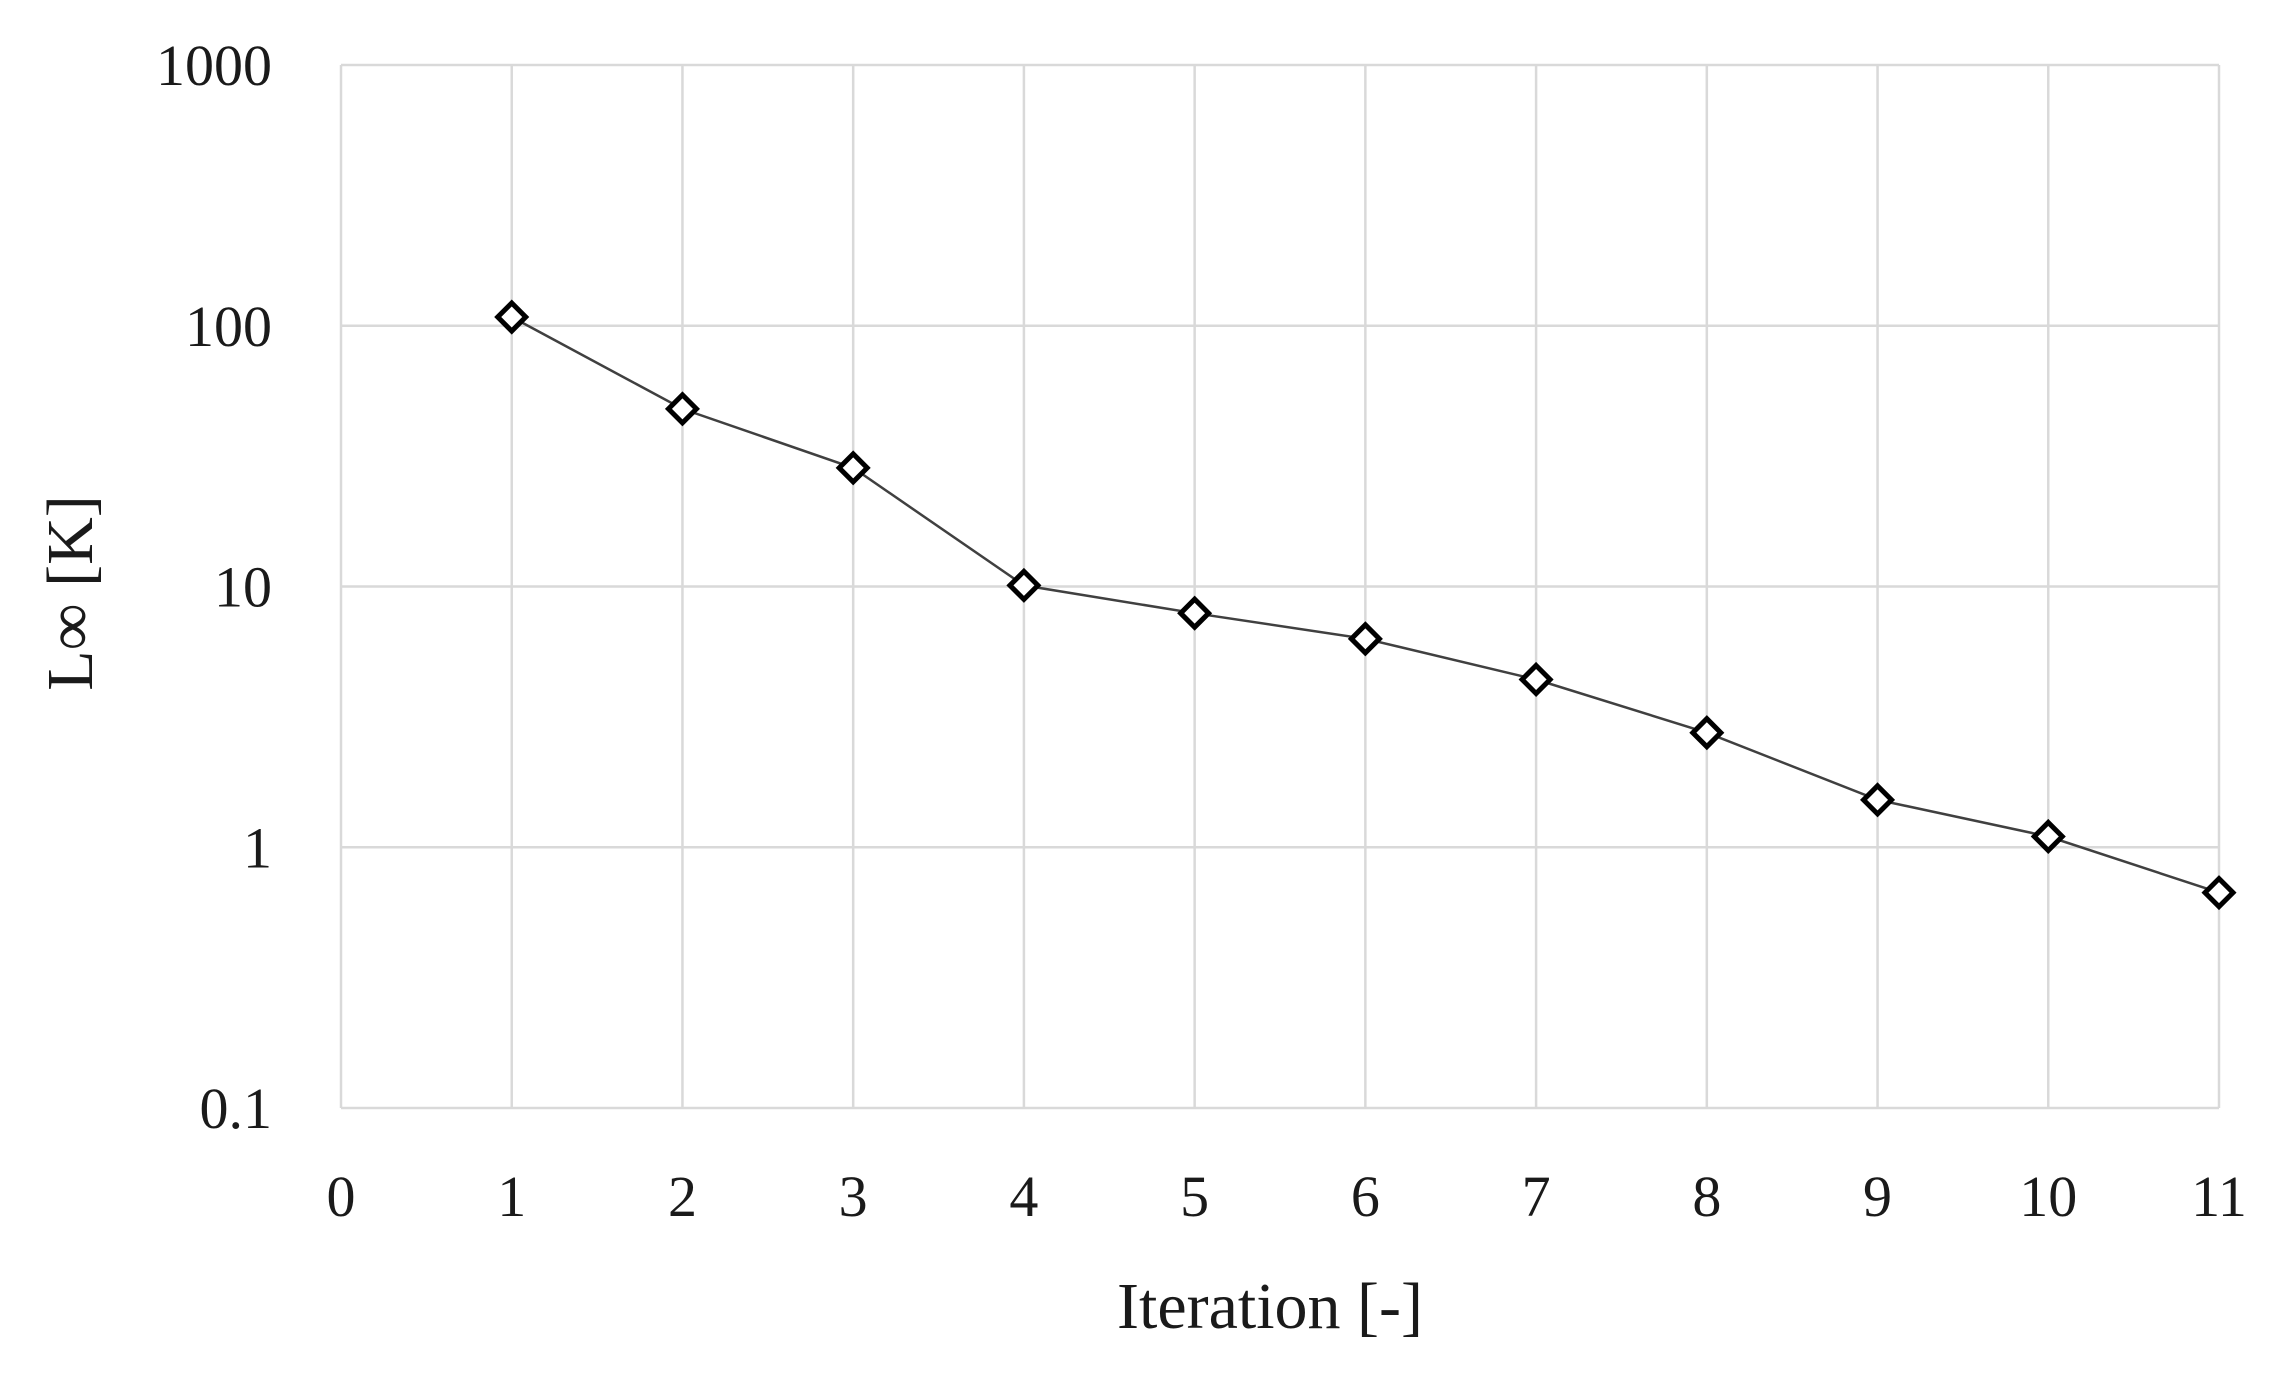 This screenshot has height=1379, width=2278. I want to click on x-tick-label: 11, so click(2219, 1196).